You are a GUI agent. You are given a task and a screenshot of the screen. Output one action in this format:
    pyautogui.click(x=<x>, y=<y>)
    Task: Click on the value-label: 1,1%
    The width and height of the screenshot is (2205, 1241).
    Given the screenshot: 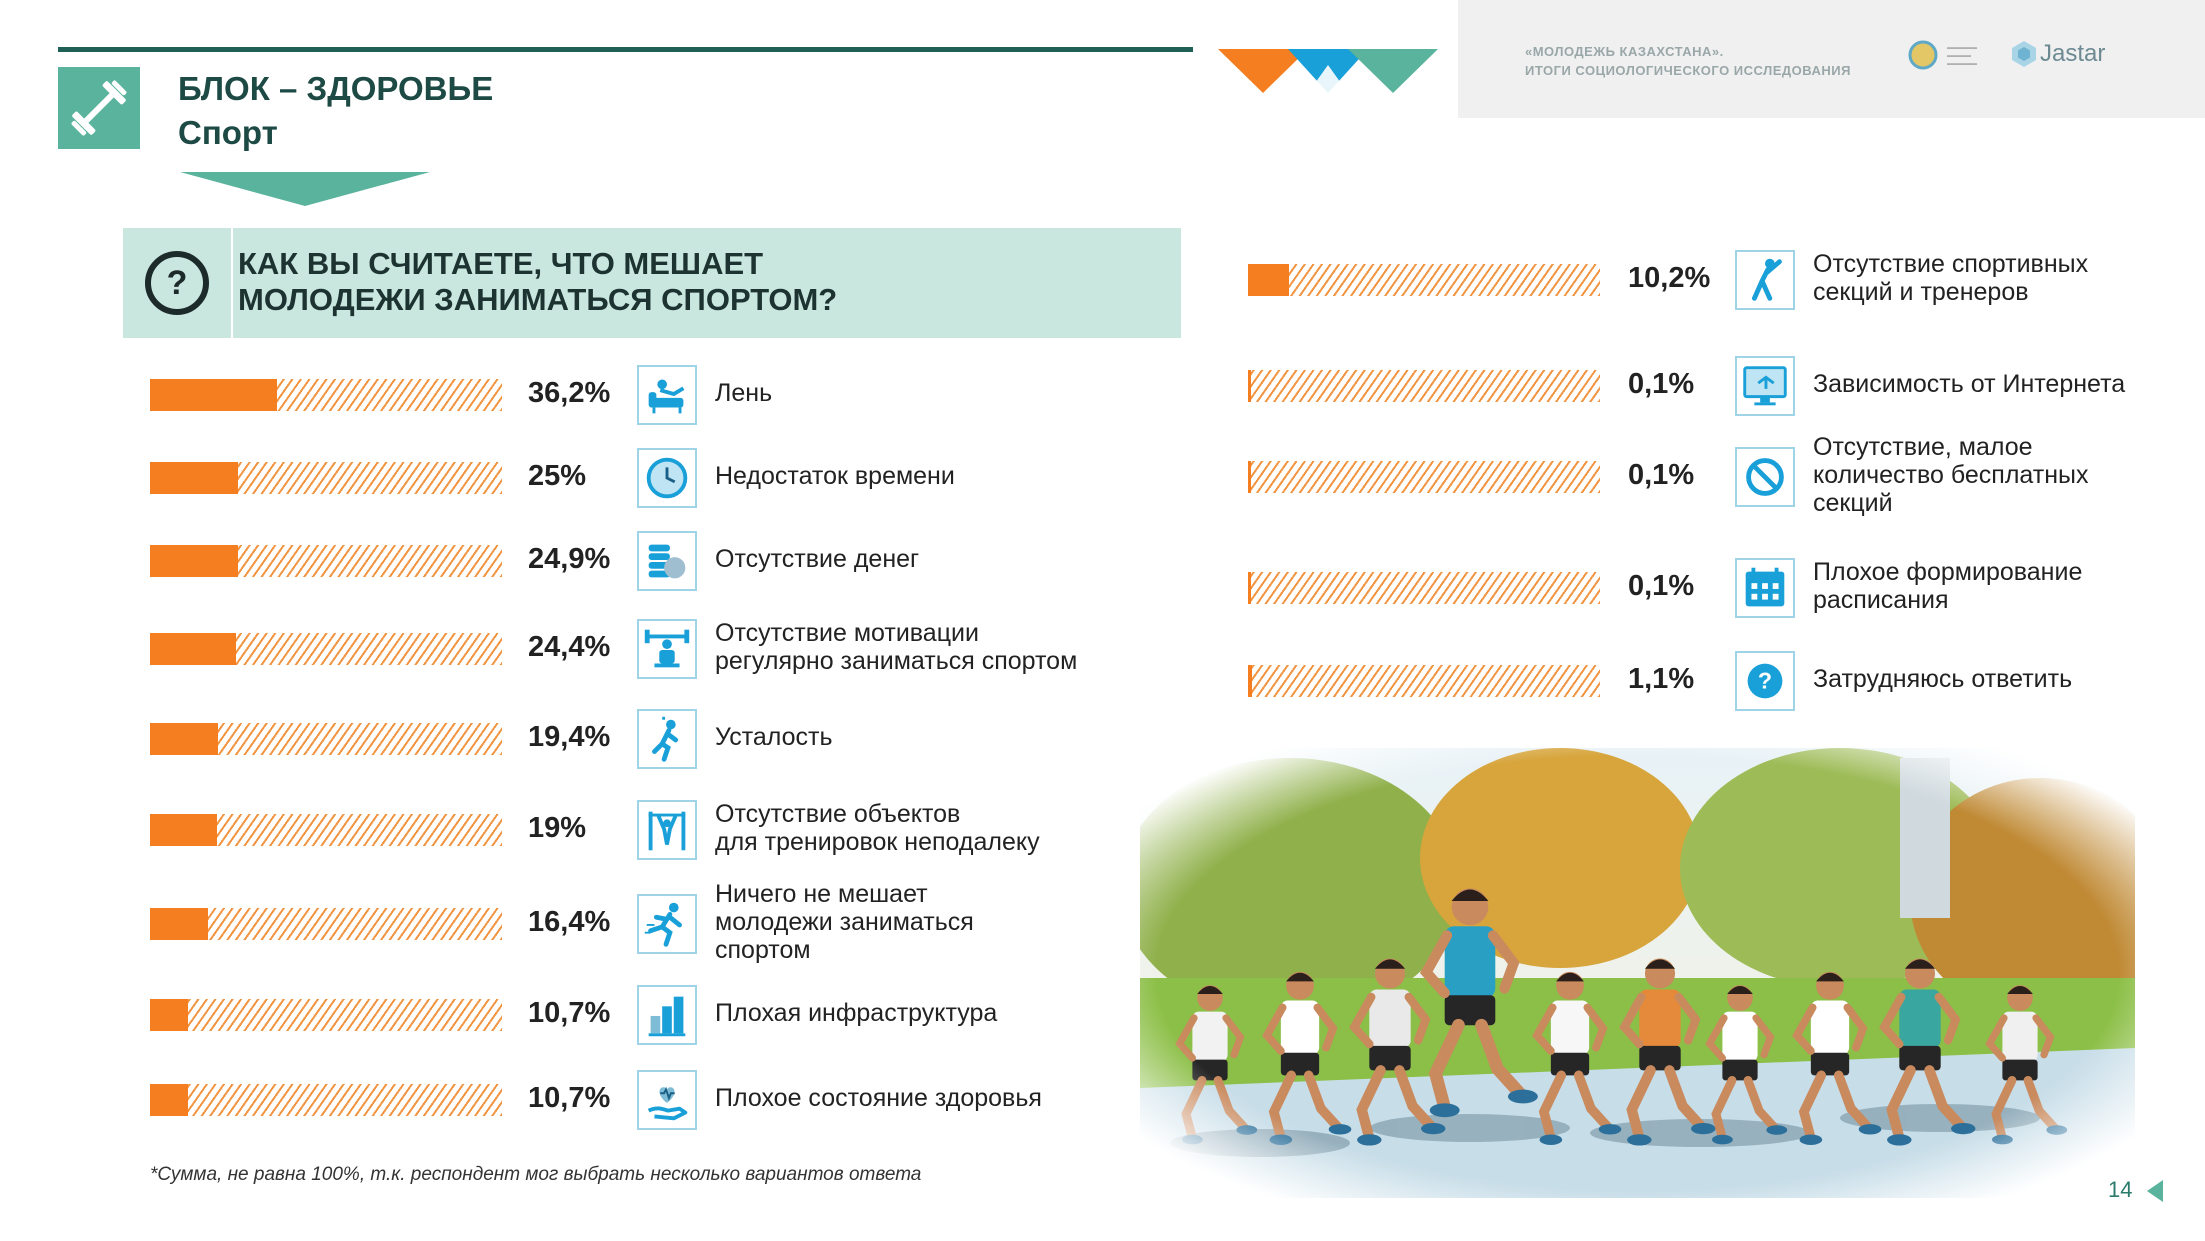 What is the action you would take?
    pyautogui.click(x=1661, y=679)
    